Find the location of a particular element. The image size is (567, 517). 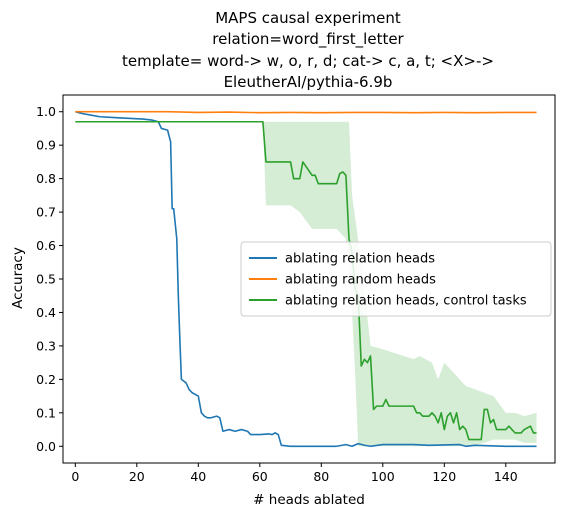

legend-label: ablating random heads is located at coordinates (360, 280).